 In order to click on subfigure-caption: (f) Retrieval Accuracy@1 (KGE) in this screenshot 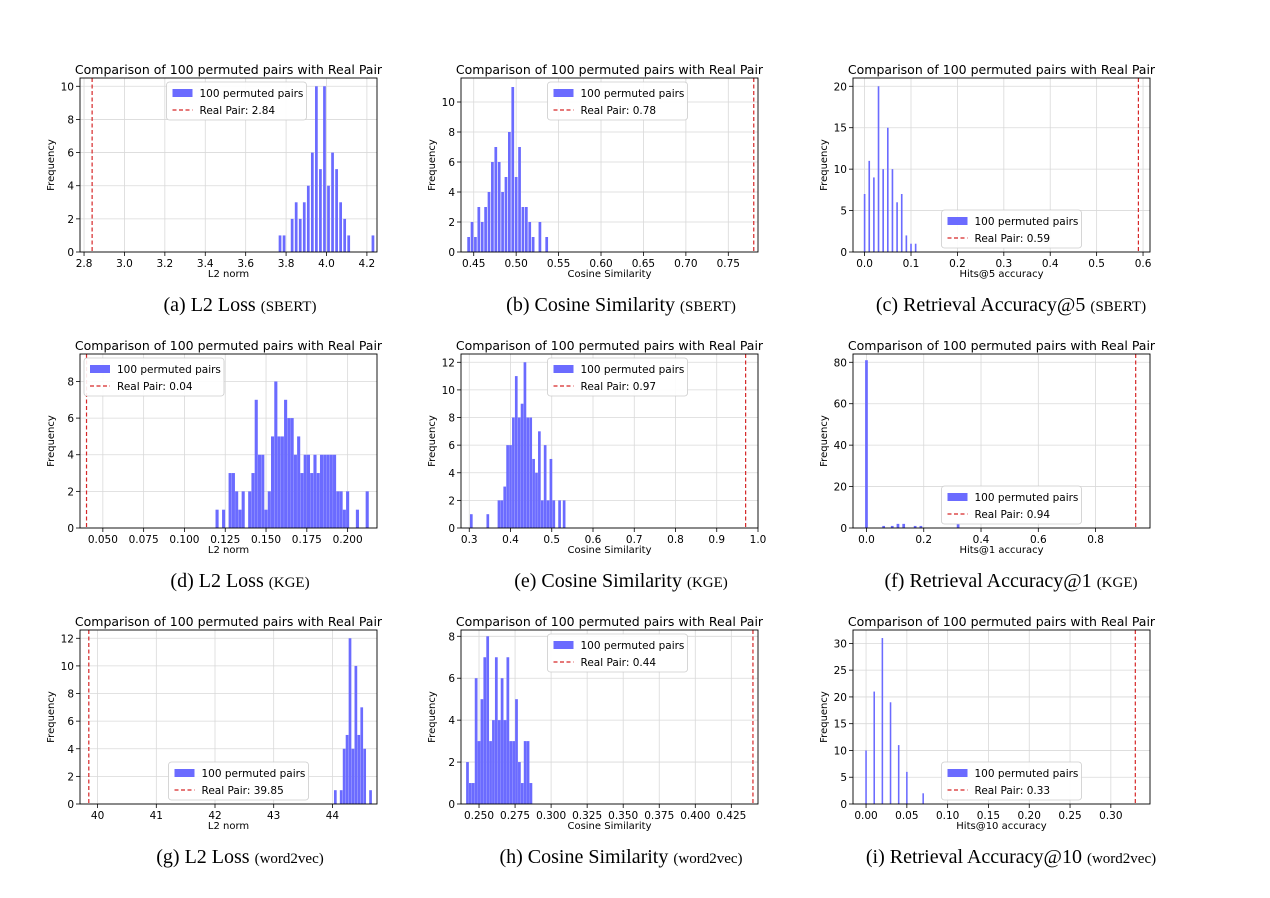, I will do `click(1010, 581)`.